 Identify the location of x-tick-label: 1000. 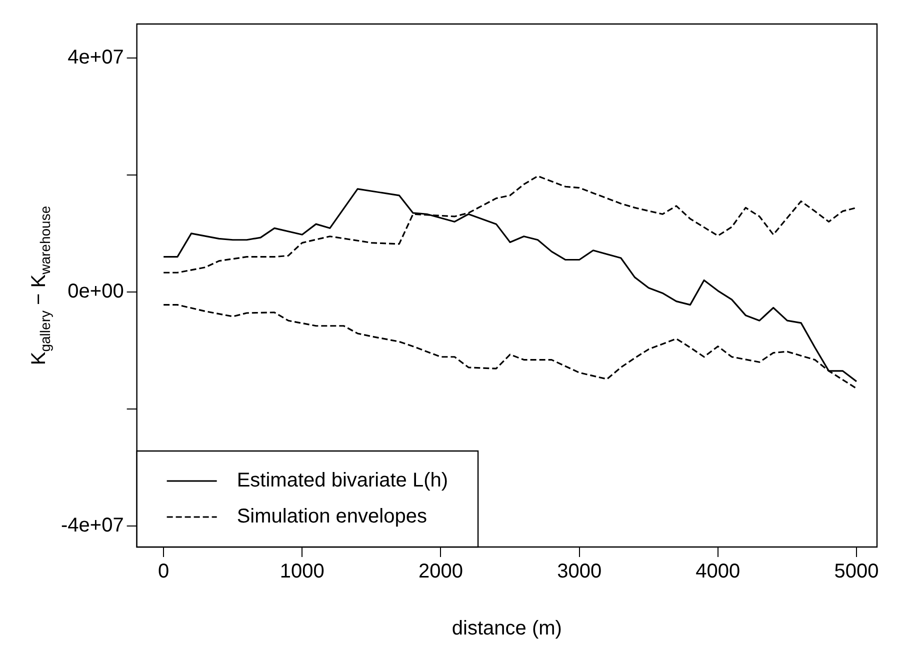
(302, 571).